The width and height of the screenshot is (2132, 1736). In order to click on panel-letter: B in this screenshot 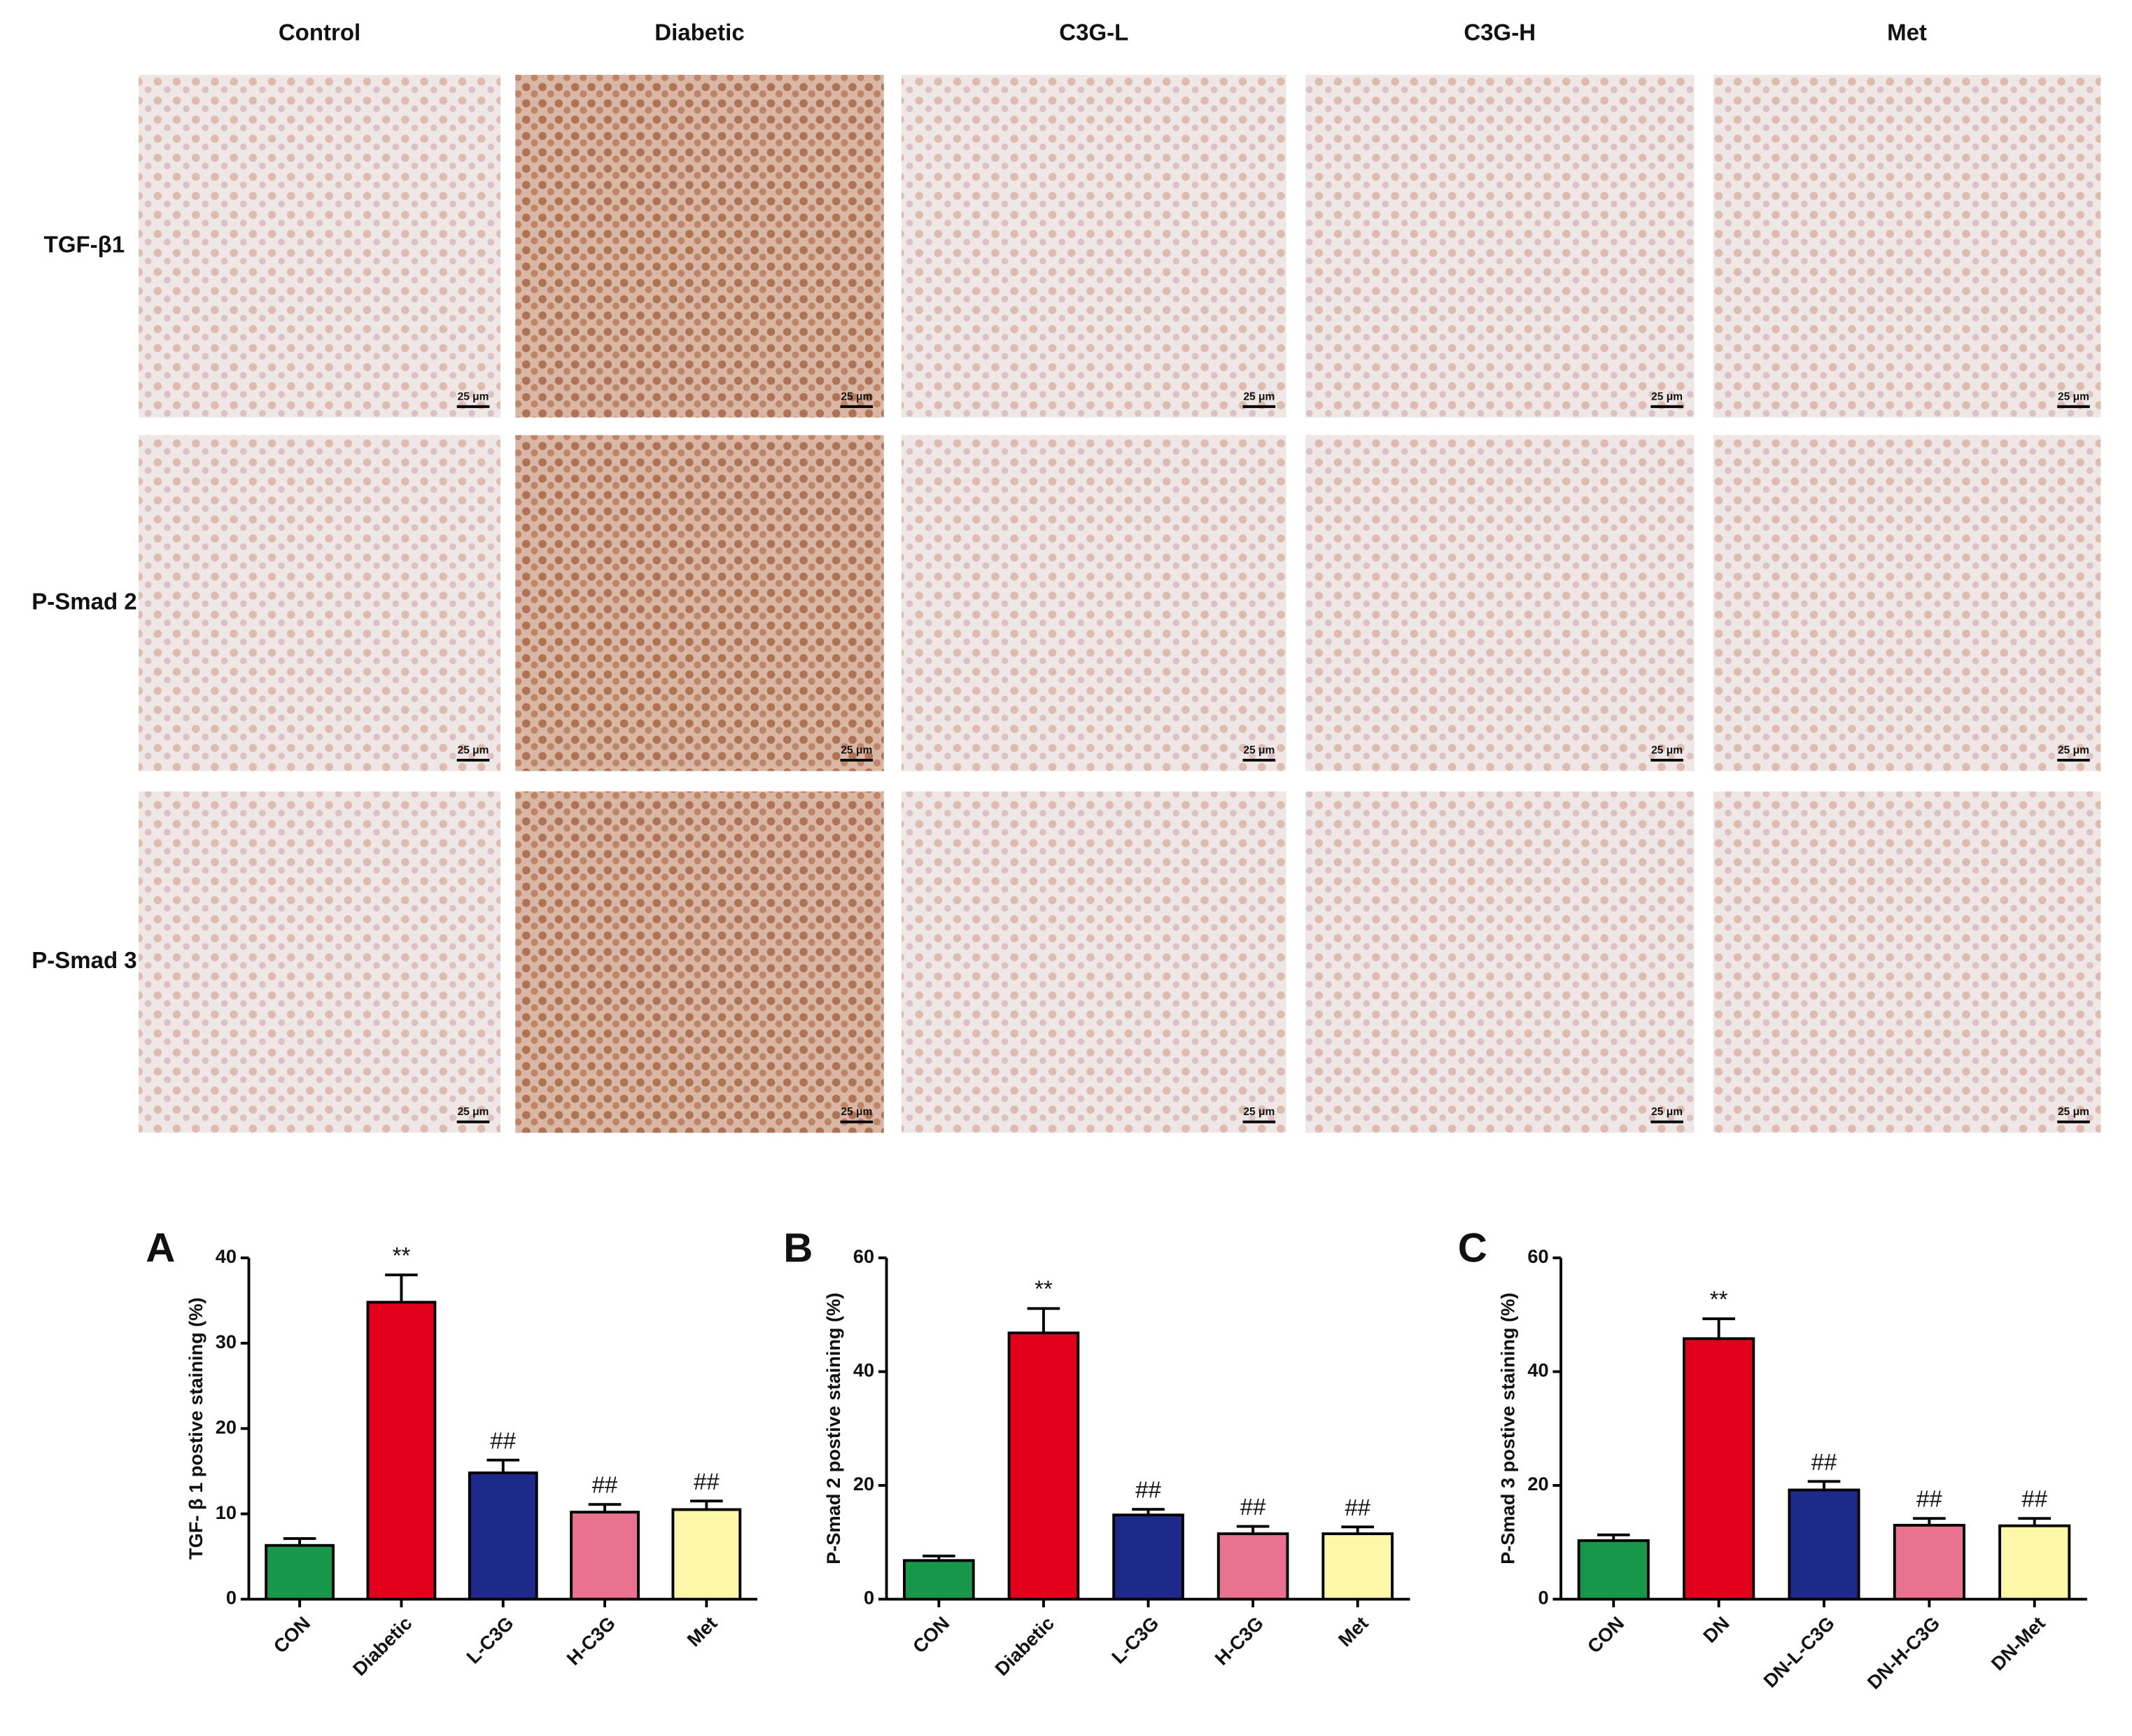, I will do `click(798, 1248)`.